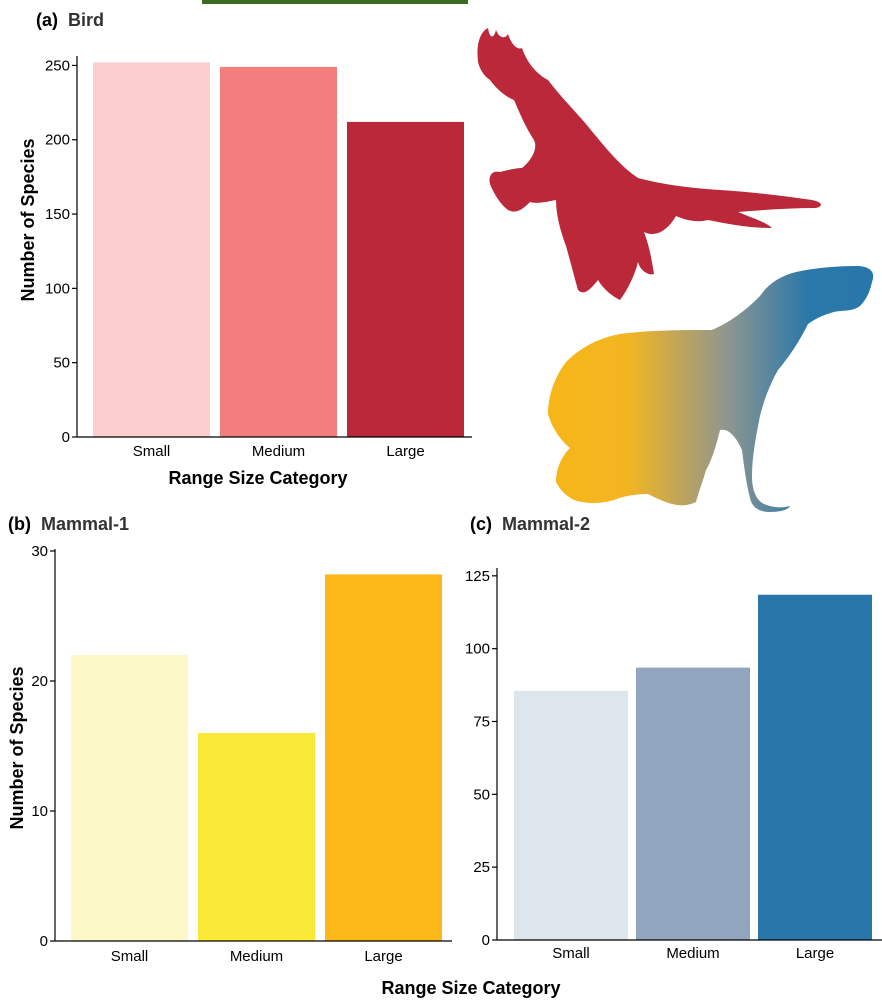  Describe the element at coordinates (256, 837) in the screenshot. I see `bar-b-medium` at that location.